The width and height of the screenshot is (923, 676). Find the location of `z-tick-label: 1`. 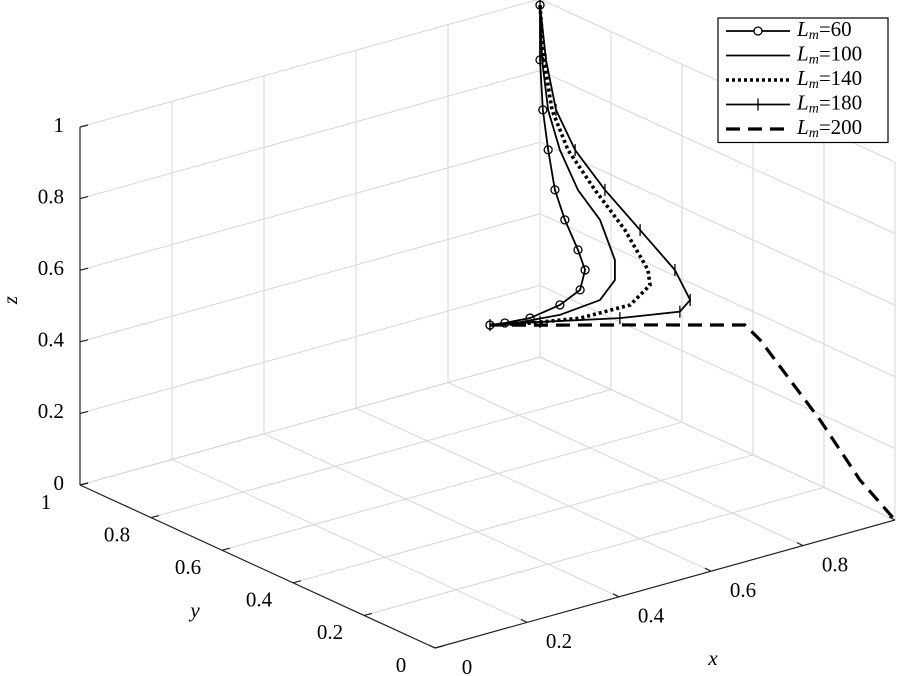

z-tick-label: 1 is located at coordinates (59, 125).